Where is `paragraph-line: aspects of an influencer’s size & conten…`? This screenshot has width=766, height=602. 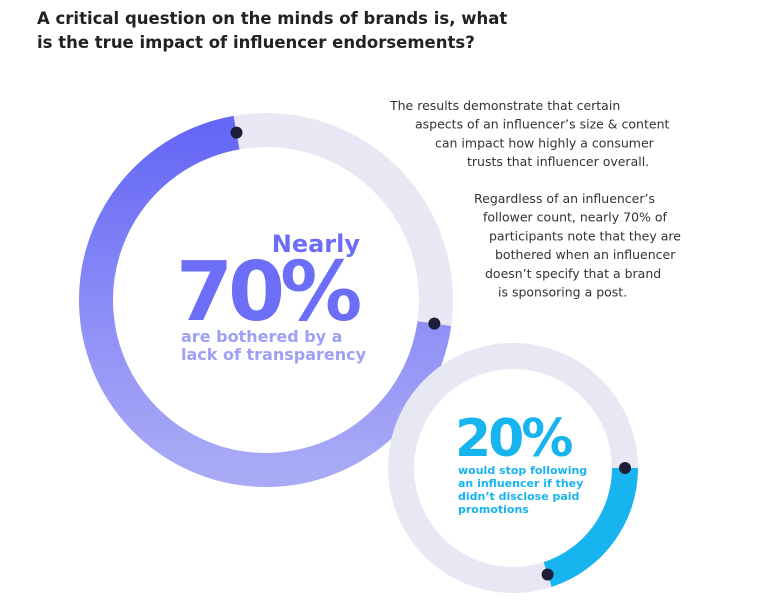
paragraph-line: aspects of an influencer’s size & conten… is located at coordinates (542, 124).